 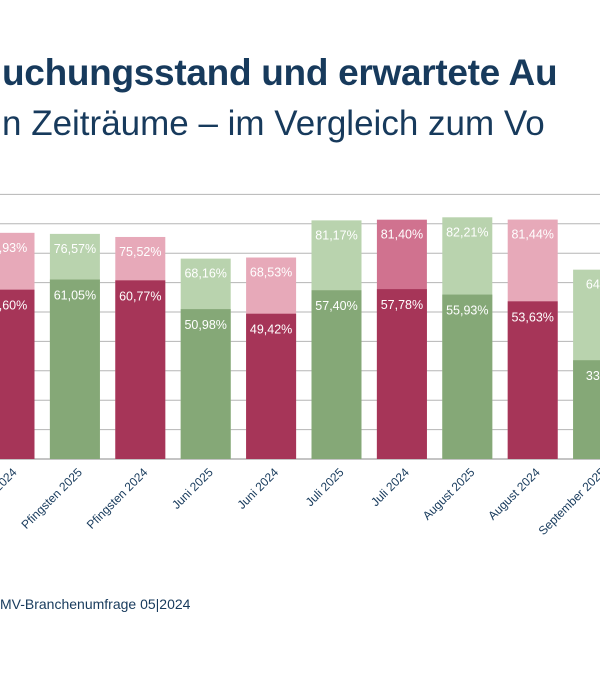 What do you see at coordinates (593, 285) in the screenshot?
I see `data-label-expected: 64,4` at bounding box center [593, 285].